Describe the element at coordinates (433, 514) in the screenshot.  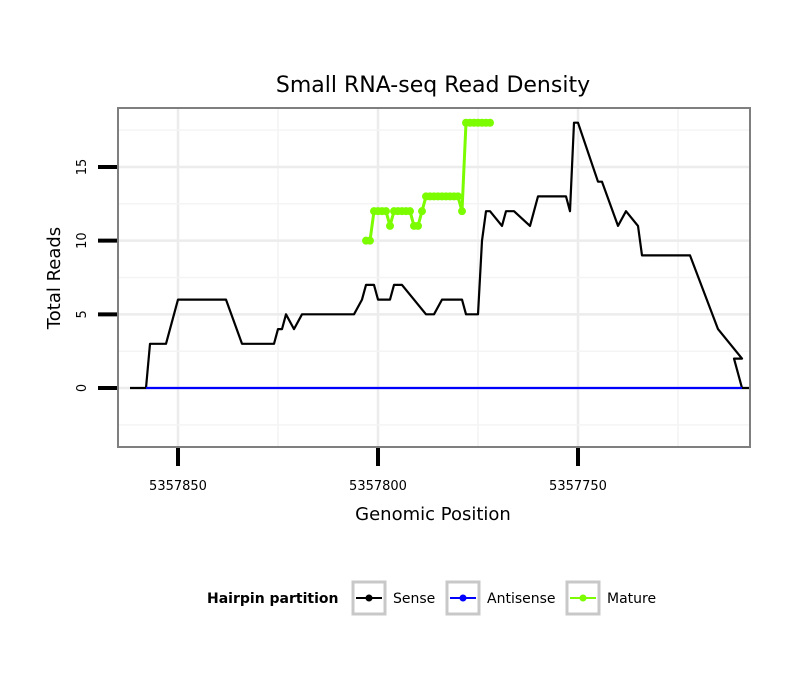
I see `x-axis-label: Genomic Position` at that location.